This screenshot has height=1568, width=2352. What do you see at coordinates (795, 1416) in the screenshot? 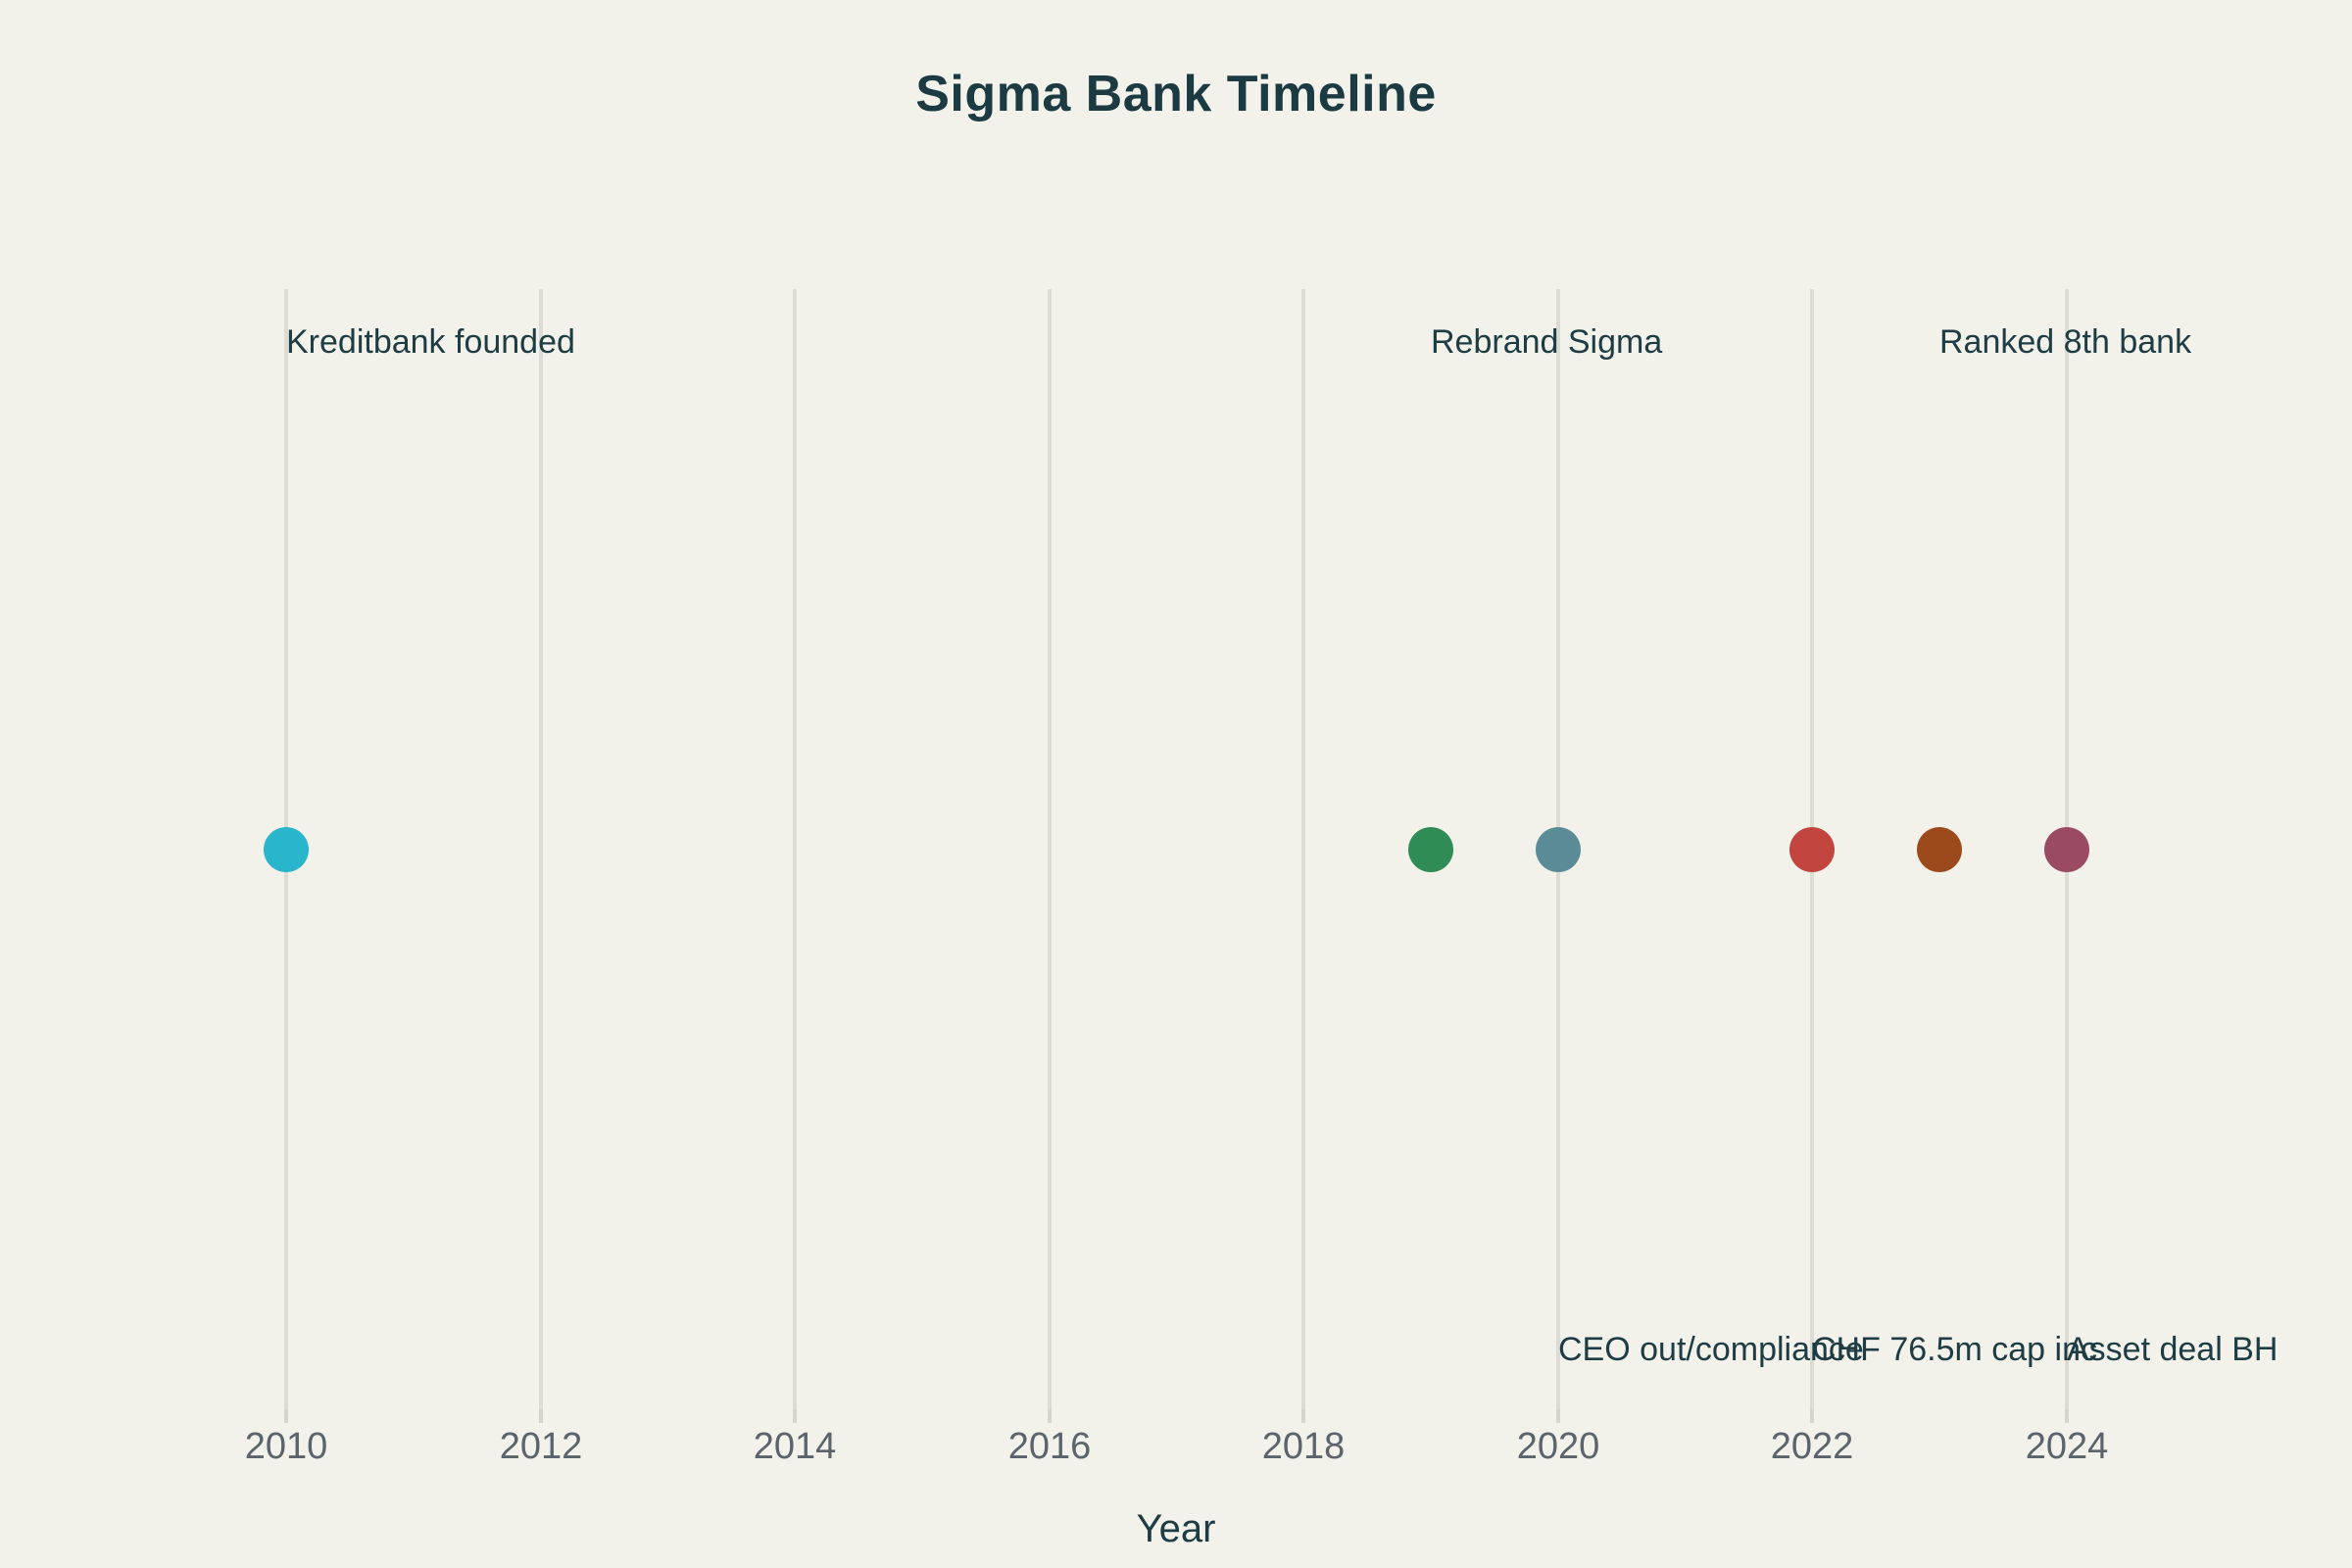
I see `axis-tick-2014` at bounding box center [795, 1416].